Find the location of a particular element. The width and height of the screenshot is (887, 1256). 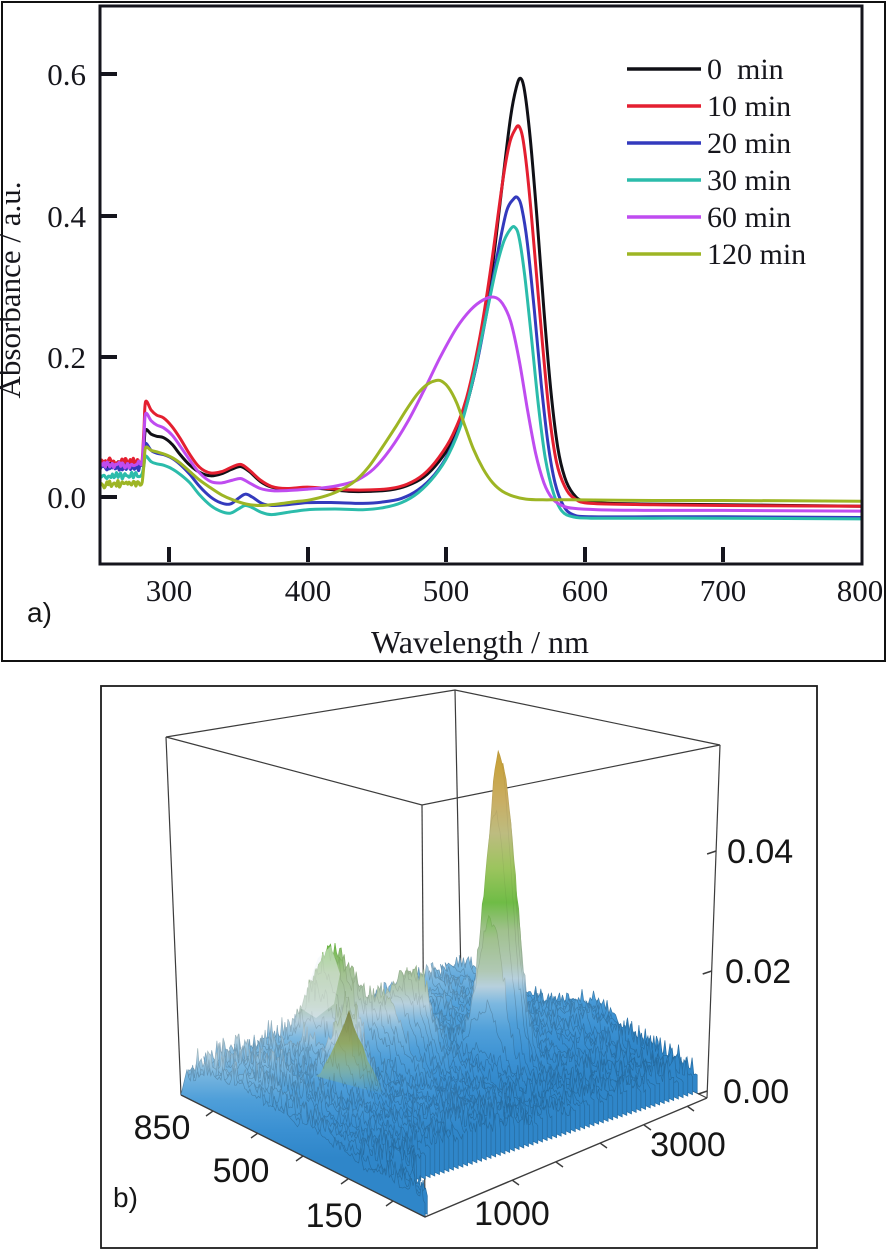

svg-text: 20 min is located at coordinates (749, 143).